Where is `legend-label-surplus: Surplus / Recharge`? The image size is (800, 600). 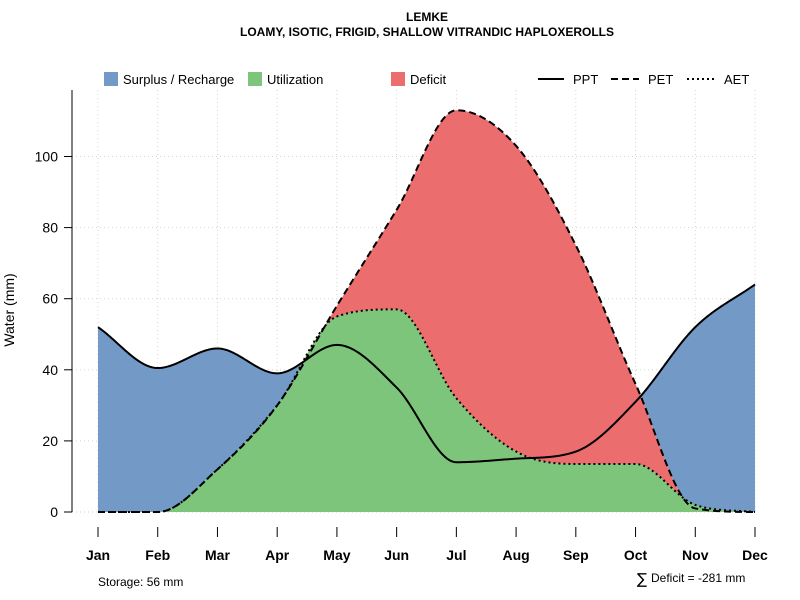 legend-label-surplus: Surplus / Recharge is located at coordinates (178, 79).